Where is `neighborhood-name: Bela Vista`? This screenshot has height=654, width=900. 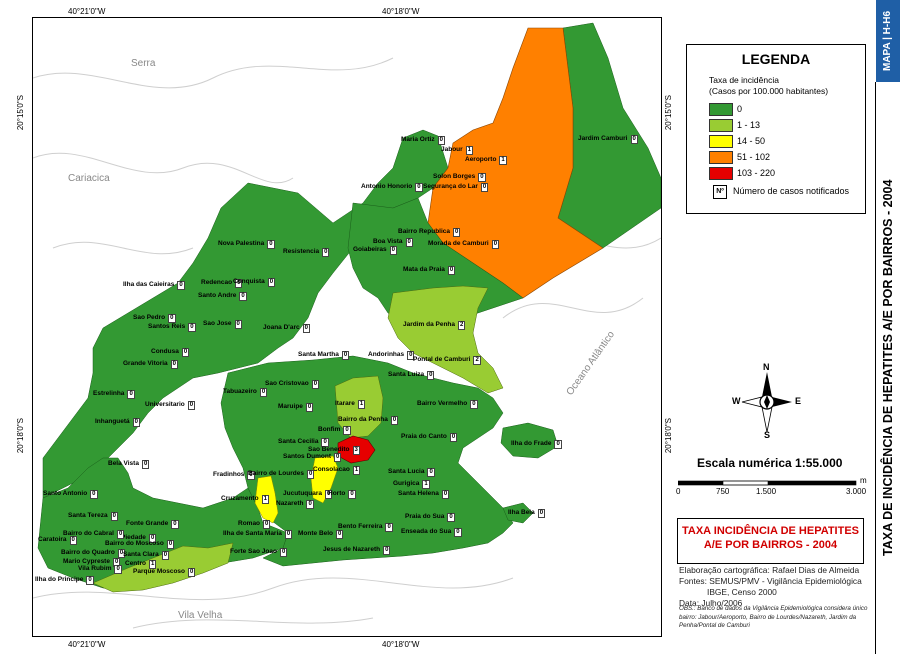
neighborhood-name: Bela Vista is located at coordinates (123, 463).